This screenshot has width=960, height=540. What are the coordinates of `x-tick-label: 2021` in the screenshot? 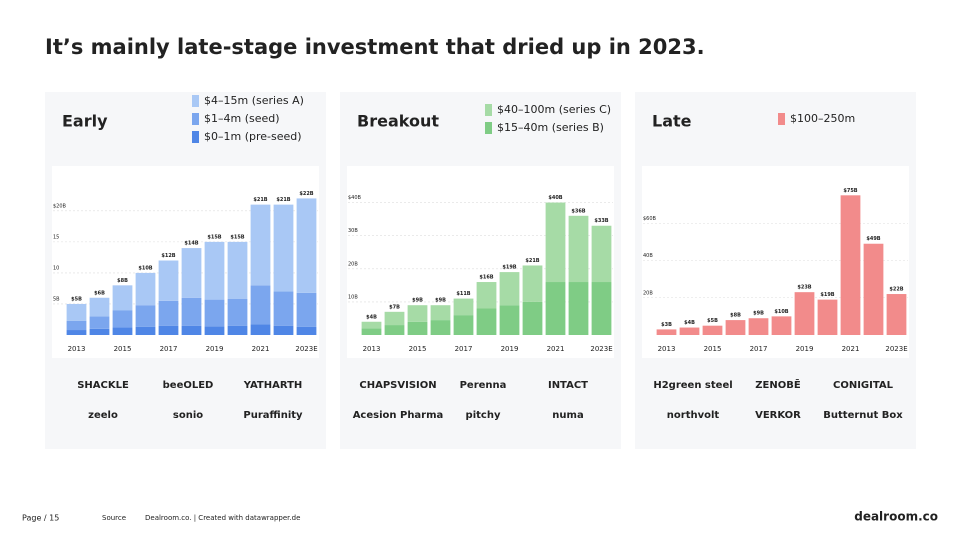 It's located at (851, 349).